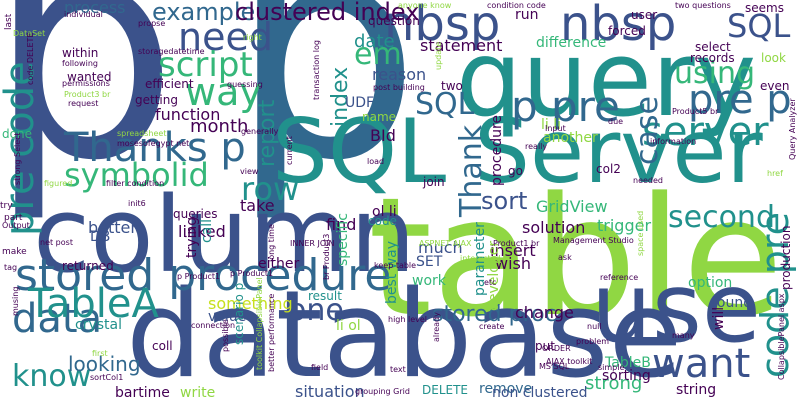 The image size is (800, 400). I want to click on word-p-pre: p pre, so click(565, 106).